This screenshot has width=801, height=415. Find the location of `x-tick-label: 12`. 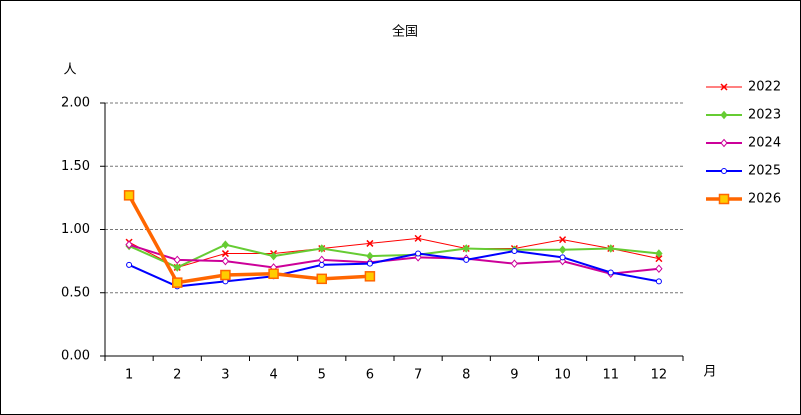

x-tick-label: 12 is located at coordinates (659, 375).